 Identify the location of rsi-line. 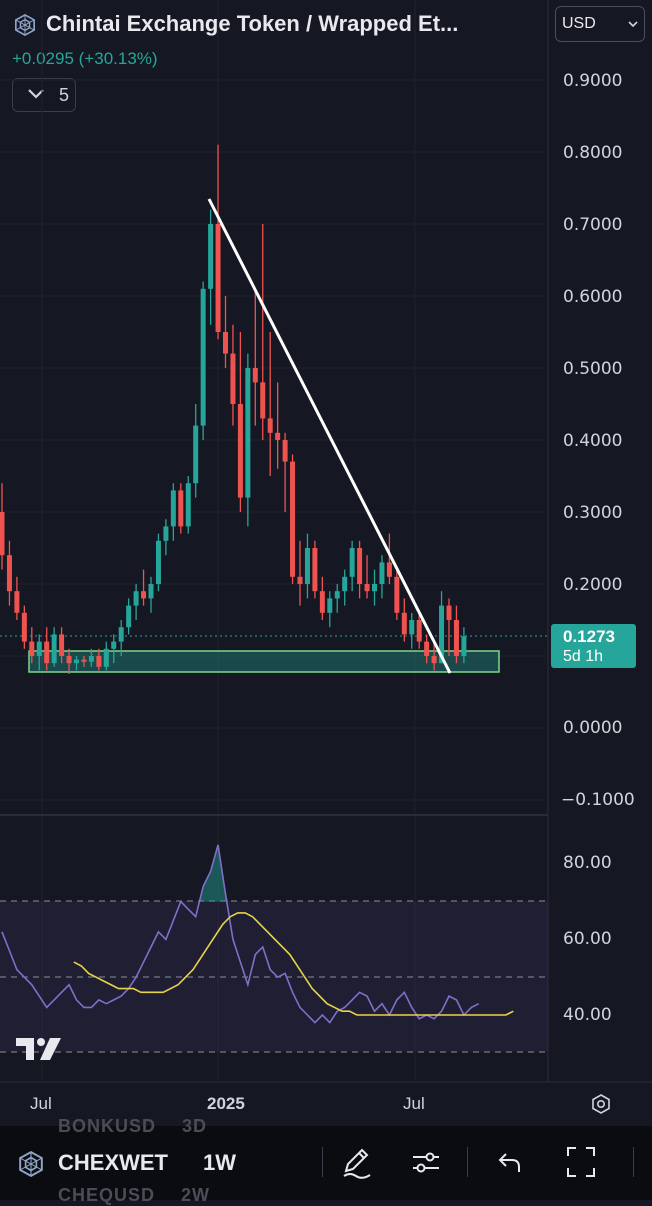
(240, 934).